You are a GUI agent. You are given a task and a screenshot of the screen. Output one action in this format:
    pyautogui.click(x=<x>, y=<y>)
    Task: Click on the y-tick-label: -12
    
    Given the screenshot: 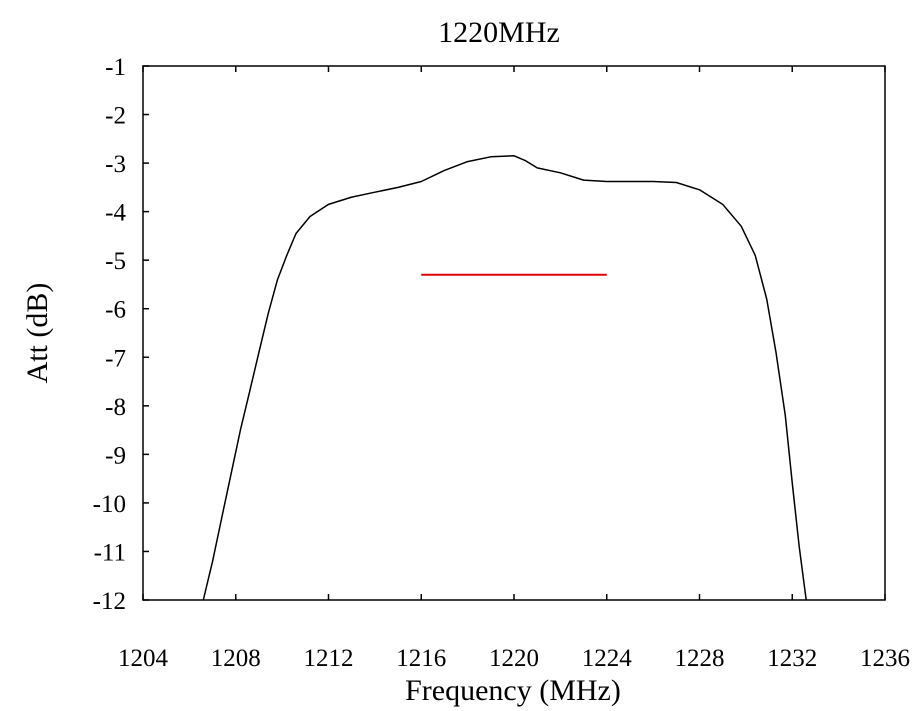 What is the action you would take?
    pyautogui.click(x=109, y=601)
    